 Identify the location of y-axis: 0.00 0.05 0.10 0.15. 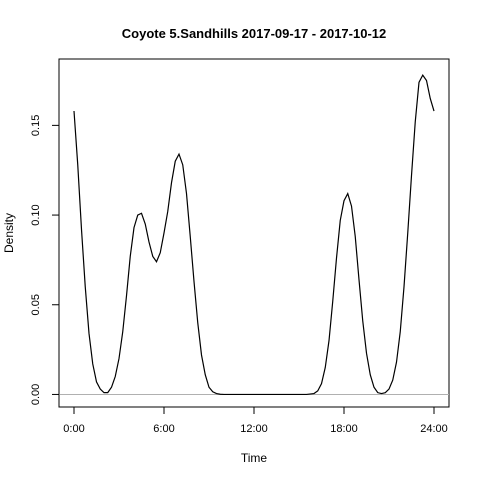
(45, 260).